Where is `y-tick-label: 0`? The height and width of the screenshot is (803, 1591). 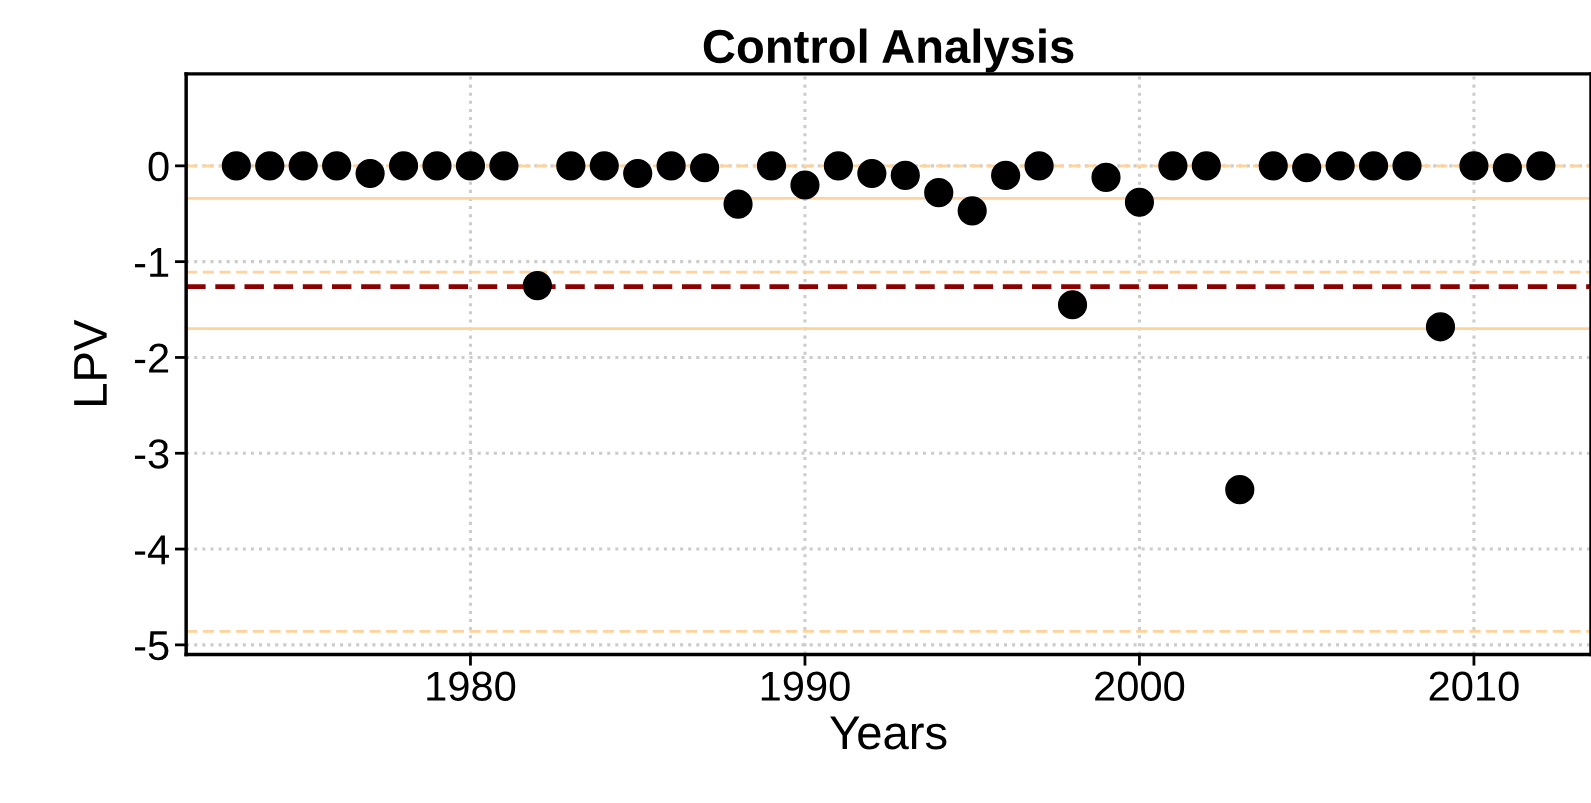 y-tick-label: 0 is located at coordinates (158, 166).